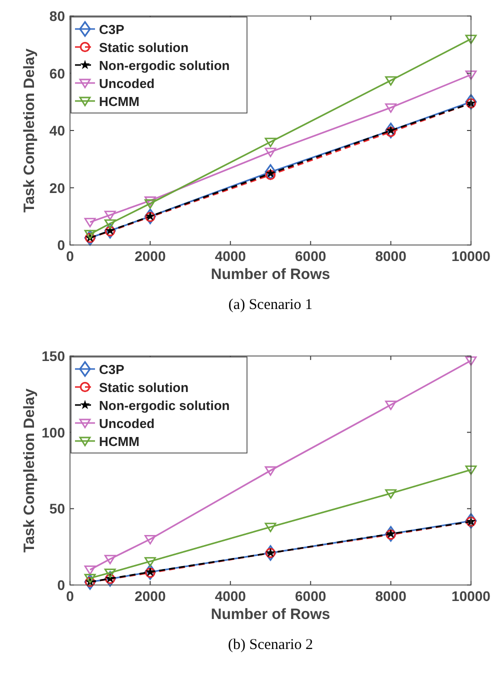 The width and height of the screenshot is (498, 679). Describe the element at coordinates (57, 130) in the screenshot. I see `y-tick-label: 40` at that location.